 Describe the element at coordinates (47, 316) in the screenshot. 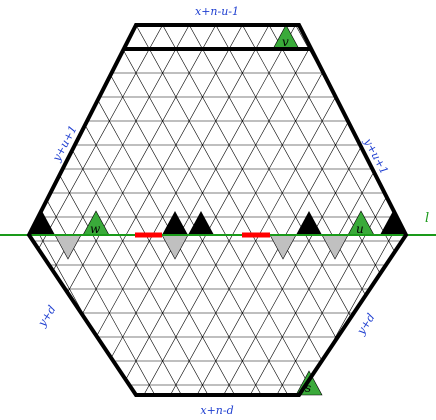

I see `label-lower-left: y+d` at that location.